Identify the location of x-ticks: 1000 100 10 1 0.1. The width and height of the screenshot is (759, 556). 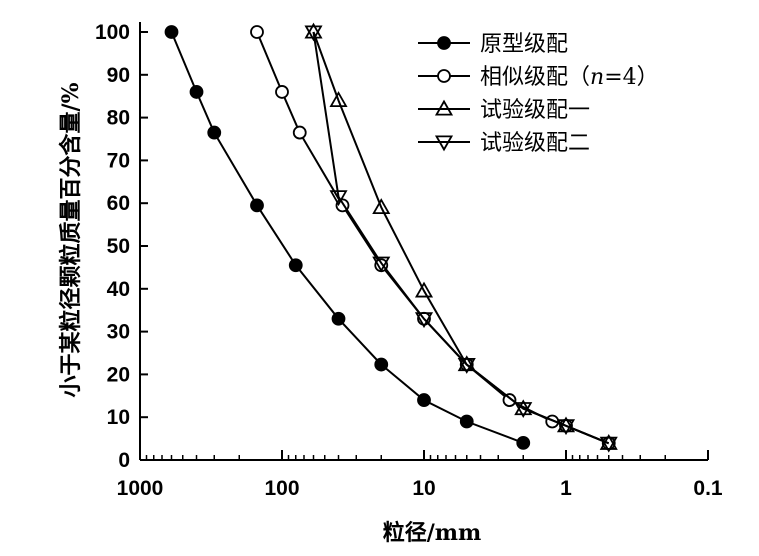
(420, 475).